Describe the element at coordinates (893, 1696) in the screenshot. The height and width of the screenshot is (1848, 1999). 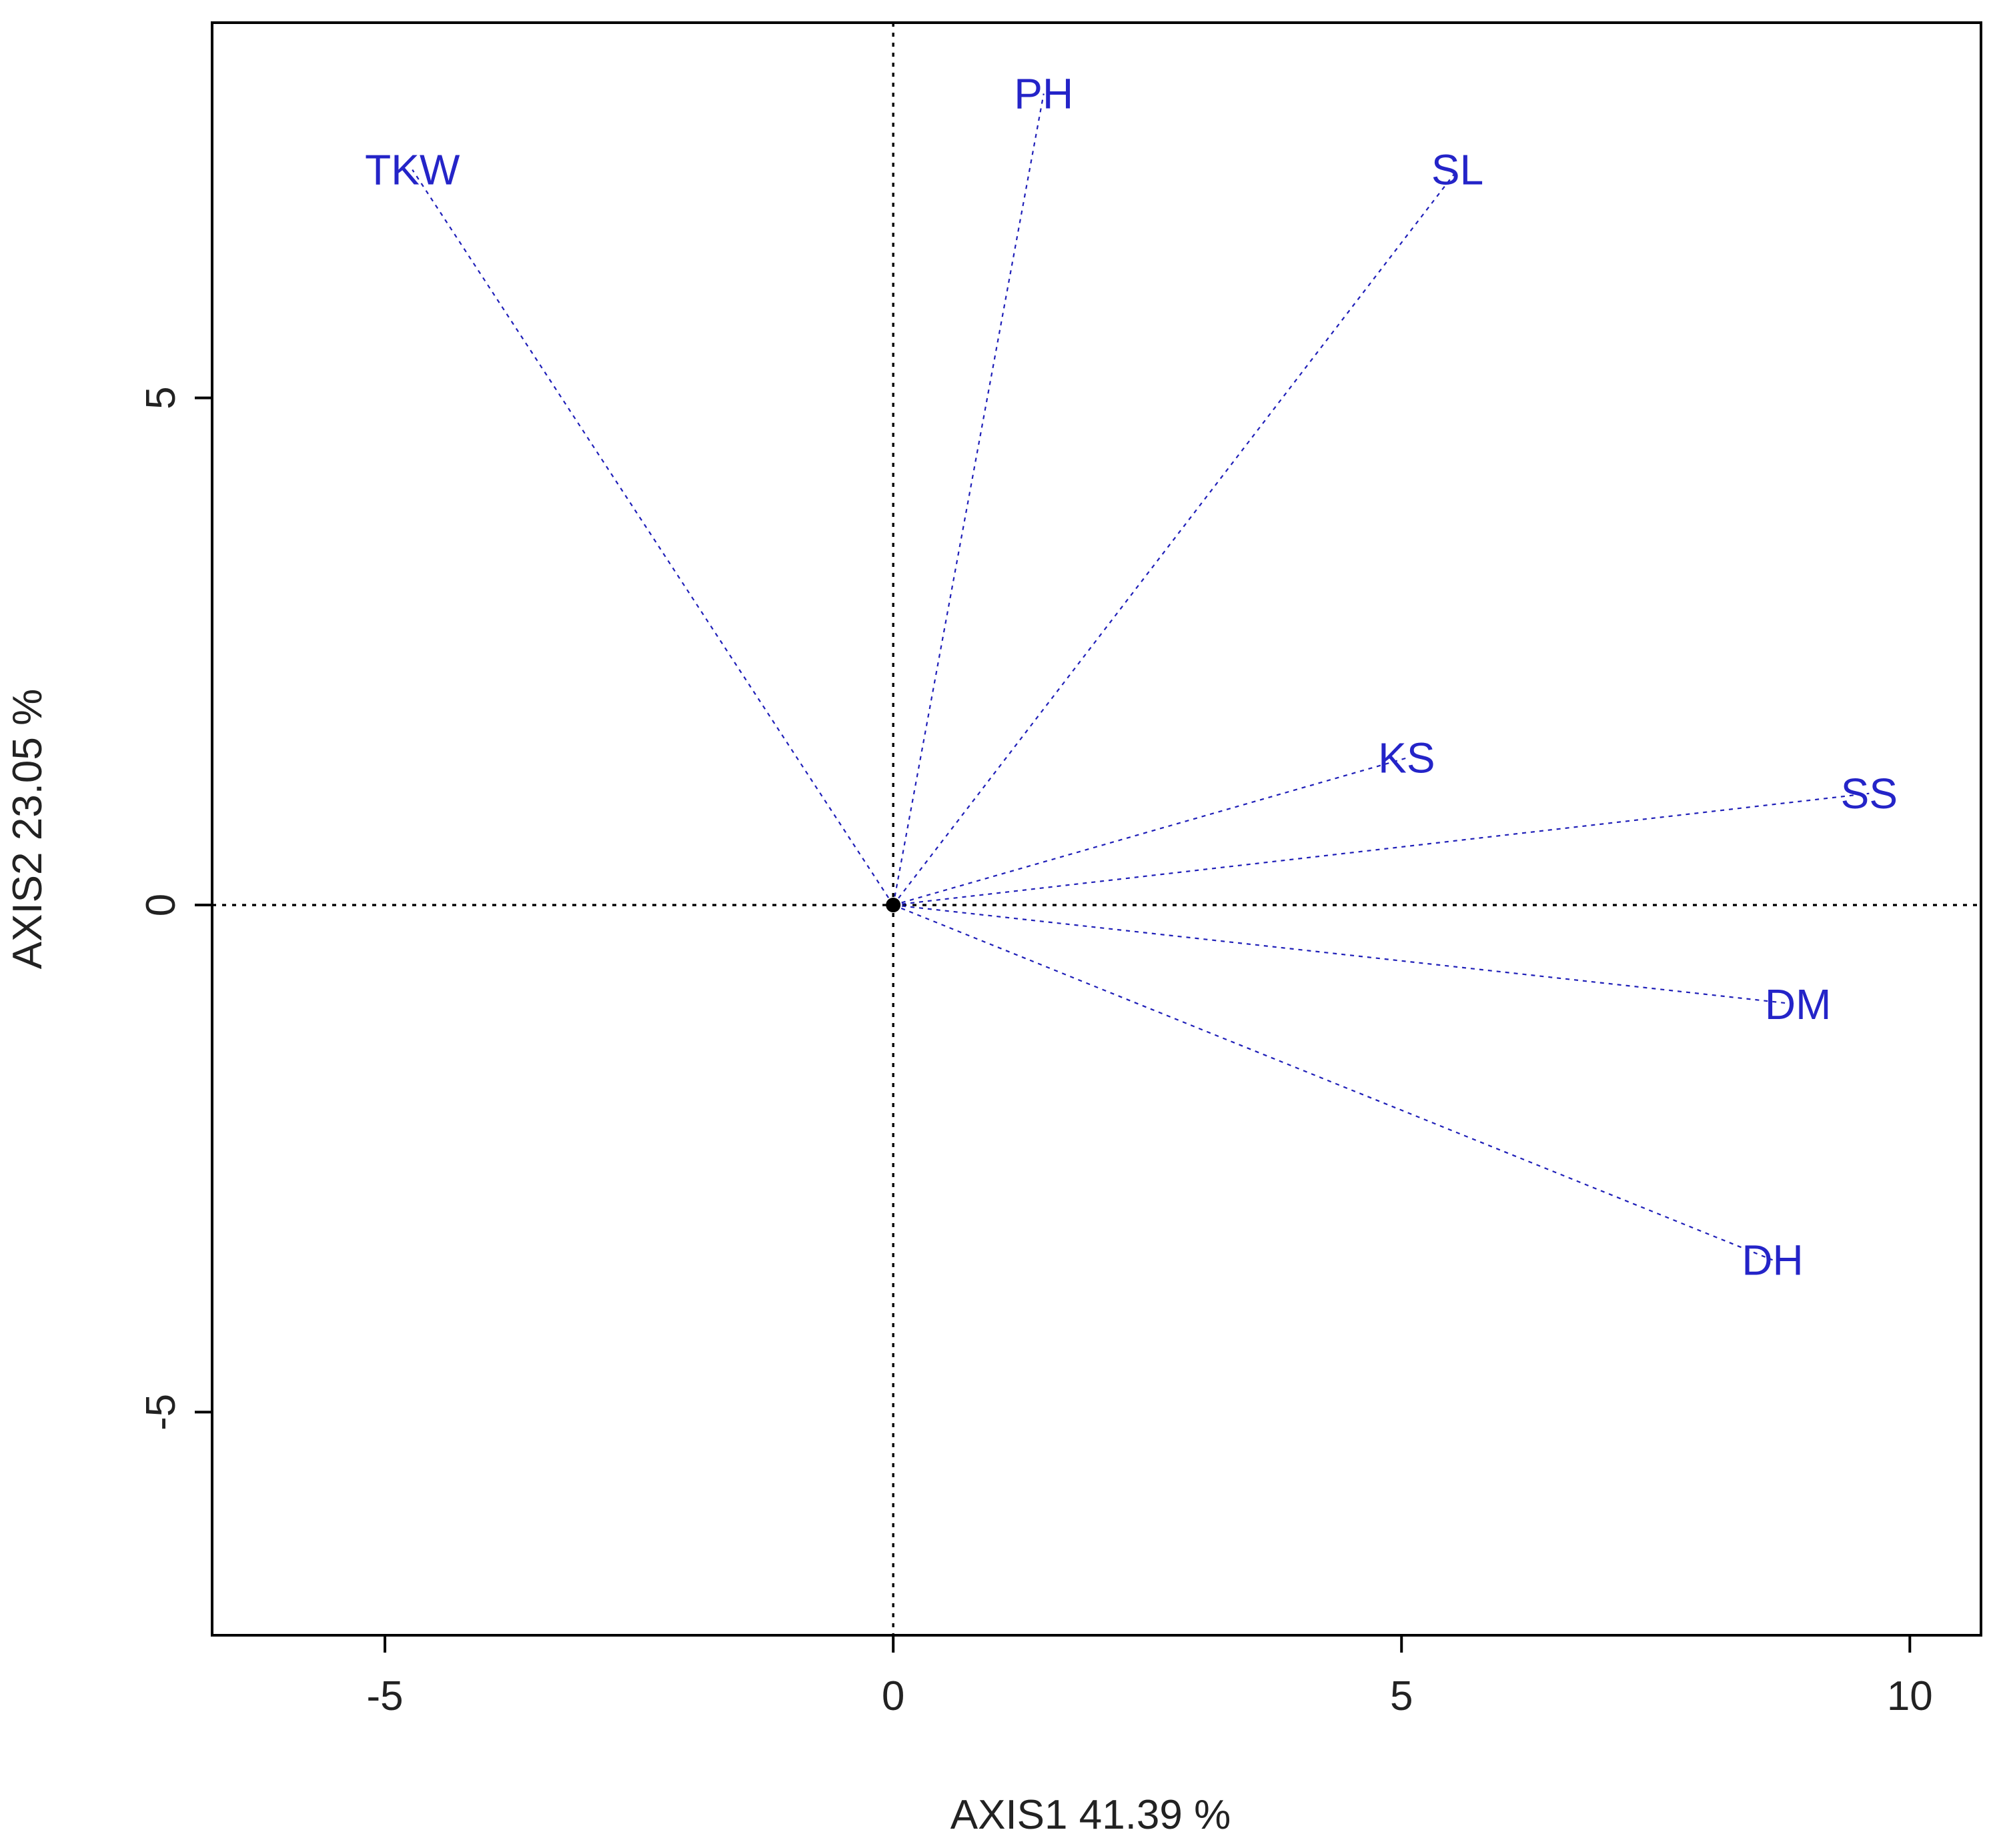
I see `x-tick-label: 0` at that location.